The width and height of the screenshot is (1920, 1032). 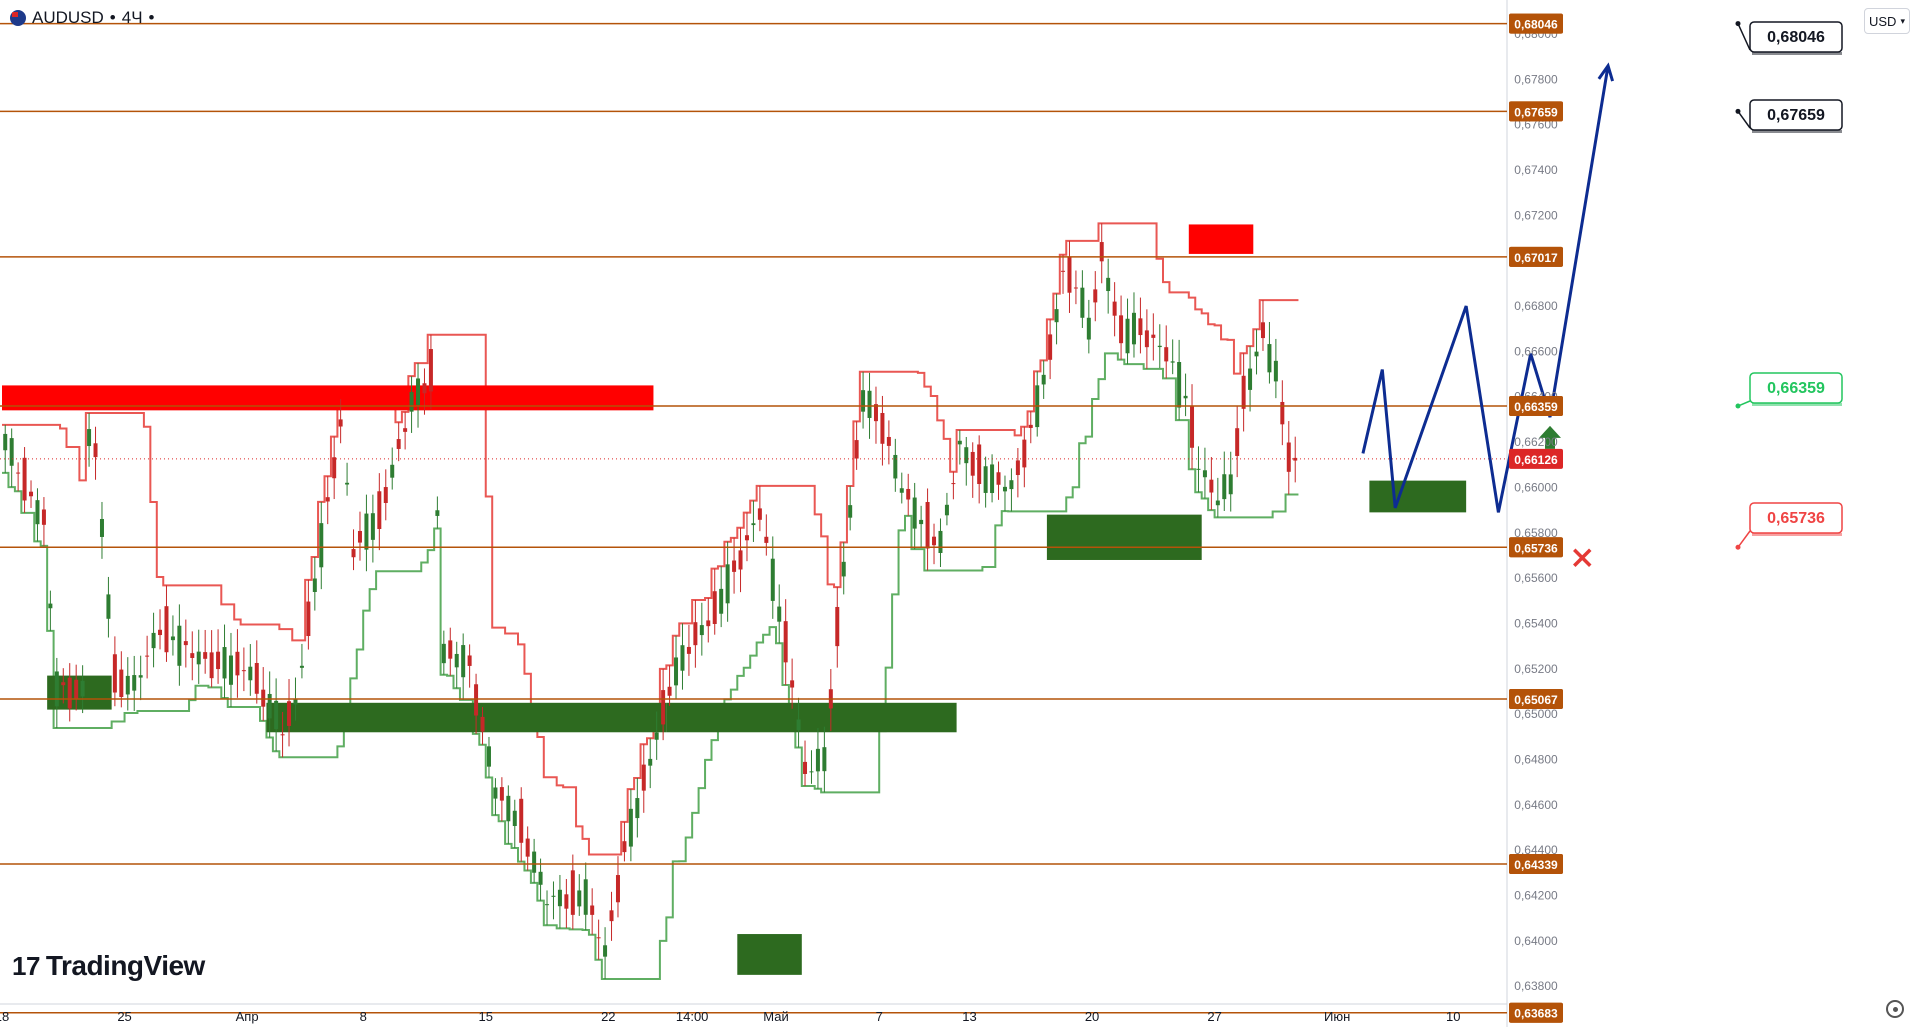 I want to click on gear-icon, so click(x=1895, y=1009).